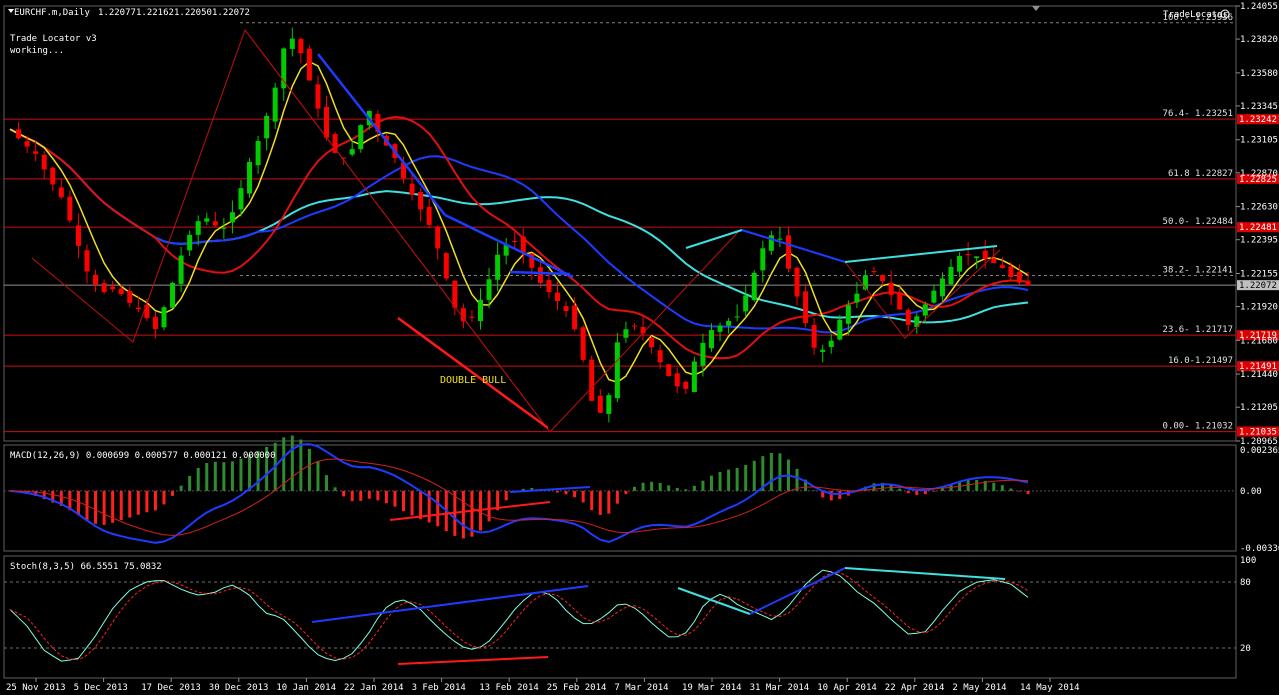  What do you see at coordinates (11, 11) in the screenshot?
I see `chart-menu-icon` at bounding box center [11, 11].